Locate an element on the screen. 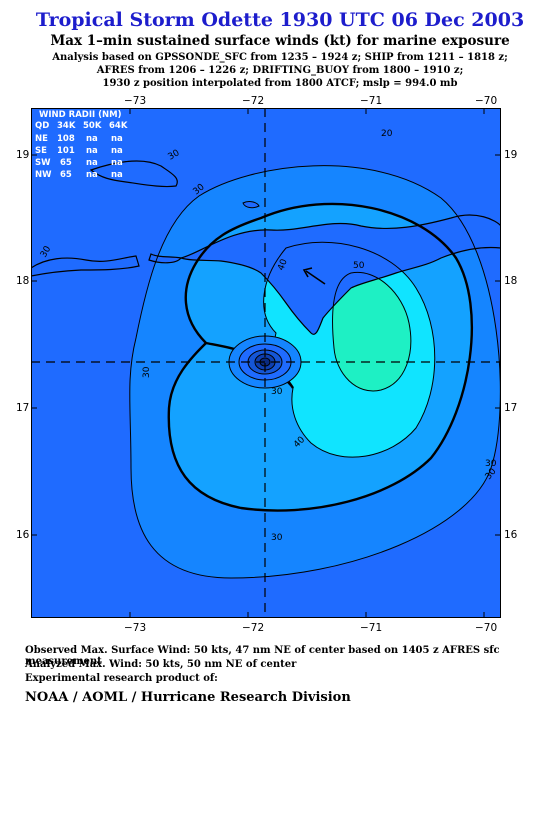 This screenshot has height=815, width=560. lon-tick-bottom-72: −72 is located at coordinates (253, 628).